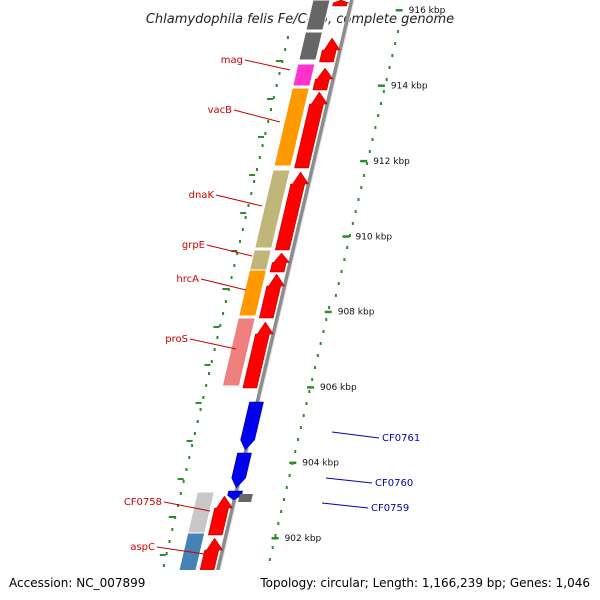 Image resolution: width=600 pixels, height=600 pixels. What do you see at coordinates (303, 539) in the screenshot?
I see `tick-label: 902 kbp` at bounding box center [303, 539].